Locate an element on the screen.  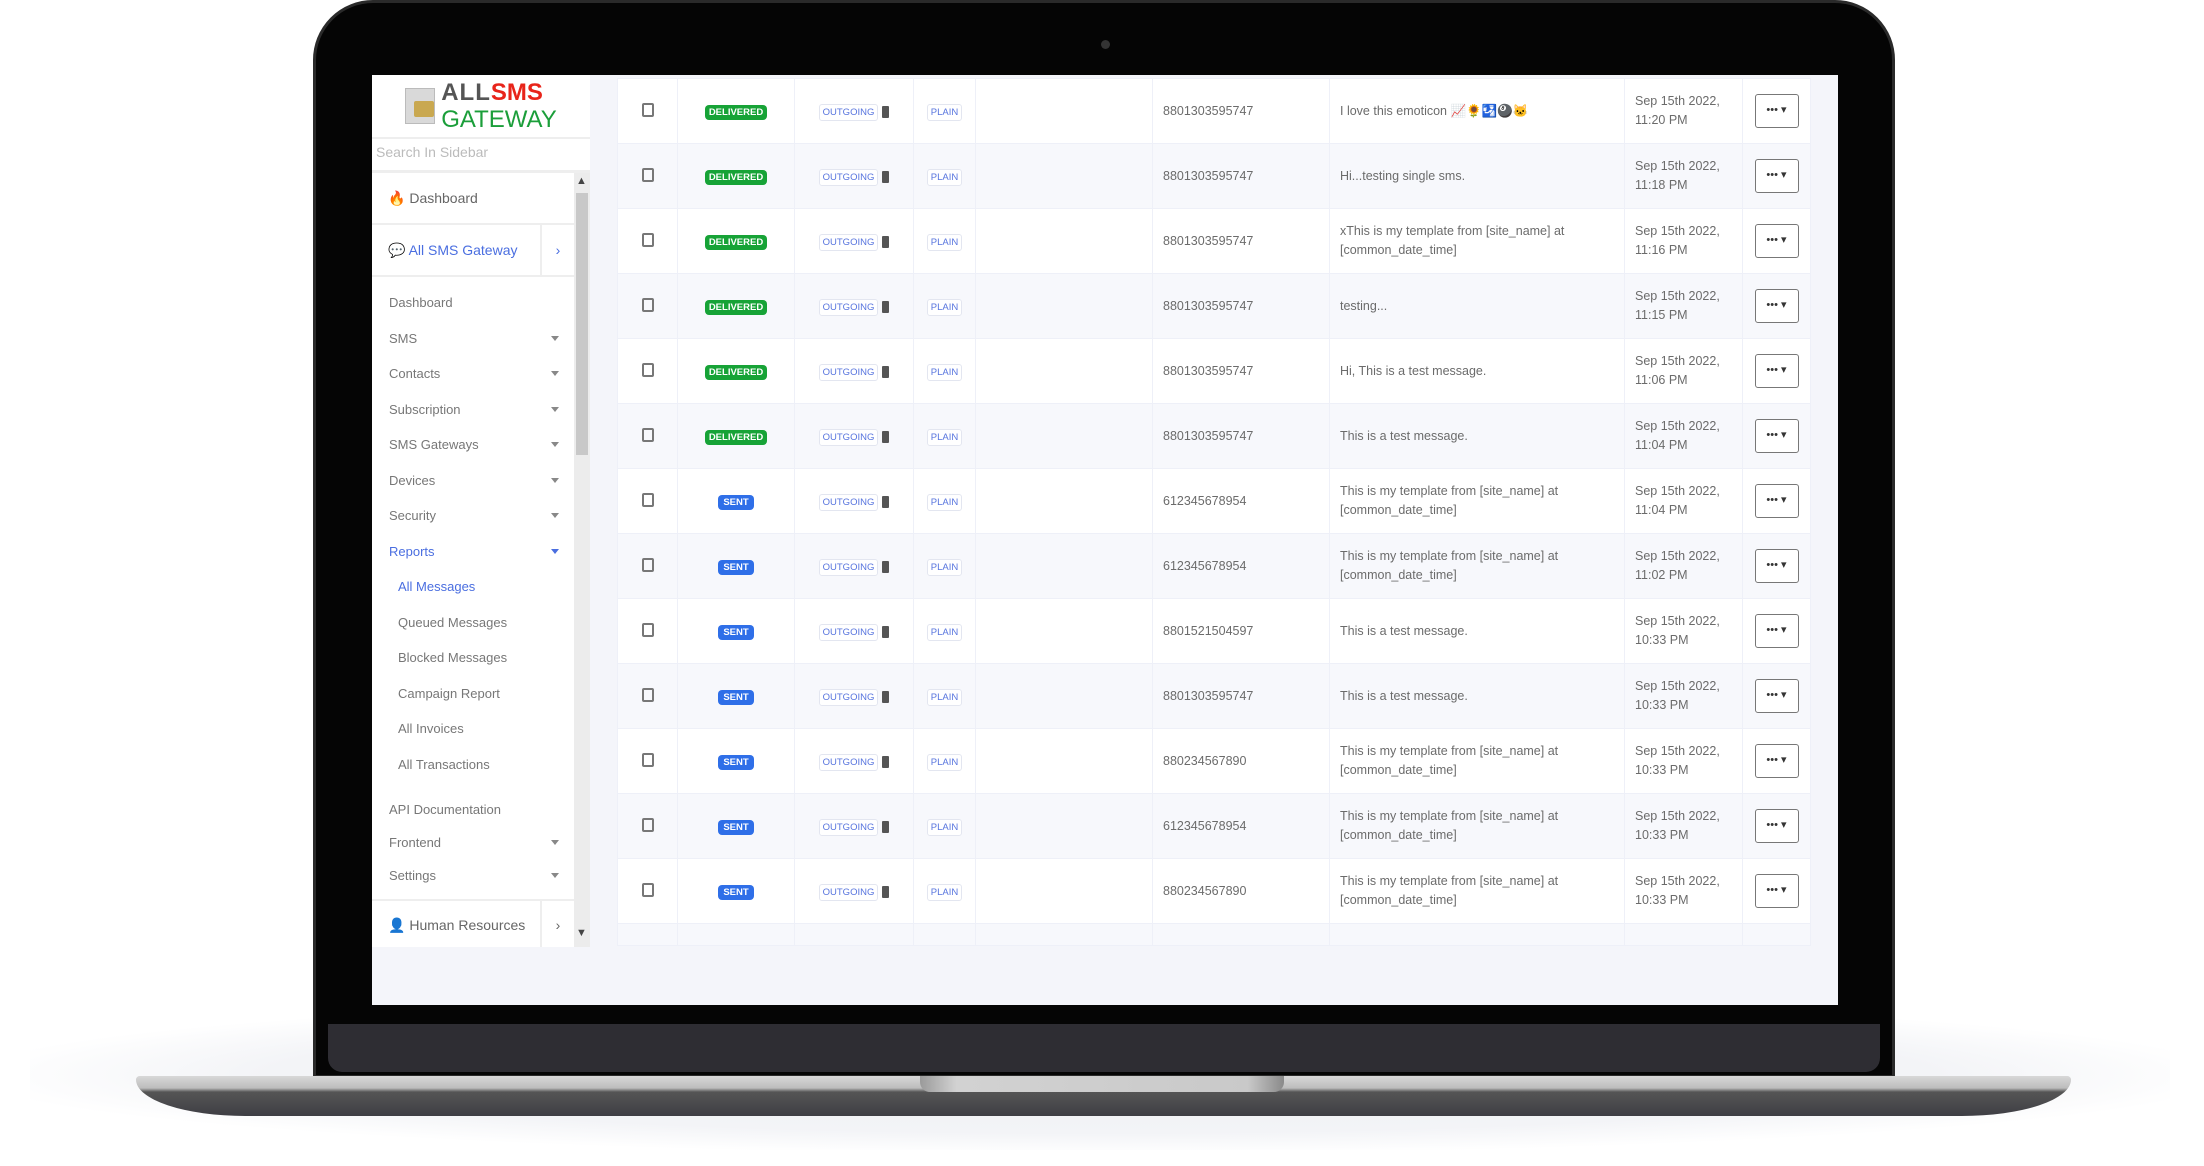
sidebar-subitem-blocked-messages: Blocked Messages is located at coordinates (483, 658).